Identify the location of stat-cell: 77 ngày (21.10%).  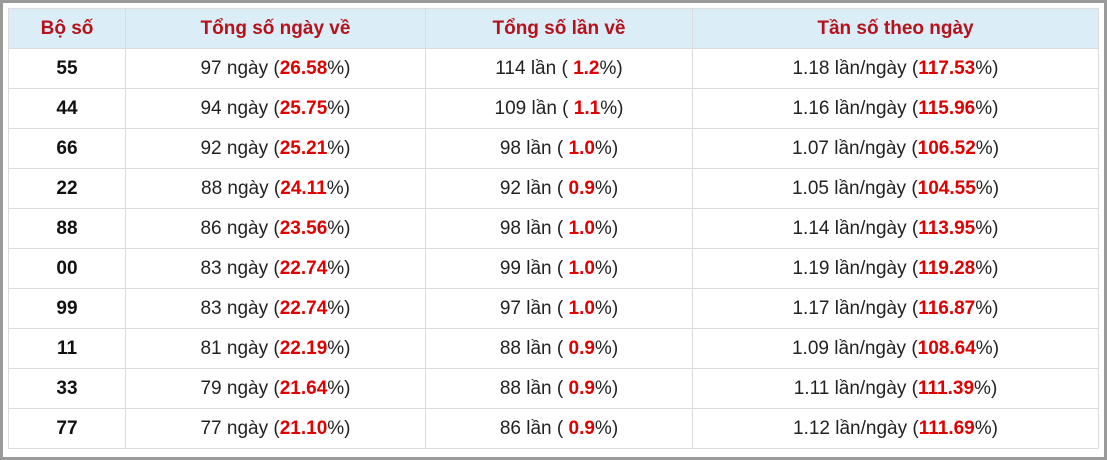
(275, 428).